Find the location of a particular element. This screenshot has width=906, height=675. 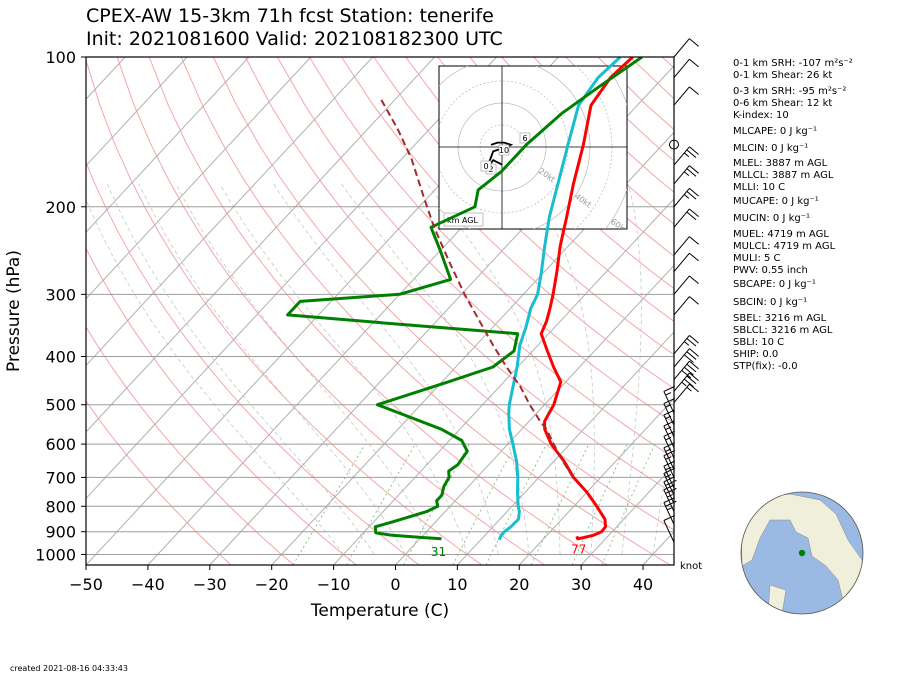

hodograph-height-label: 6 is located at coordinates (524, 138).